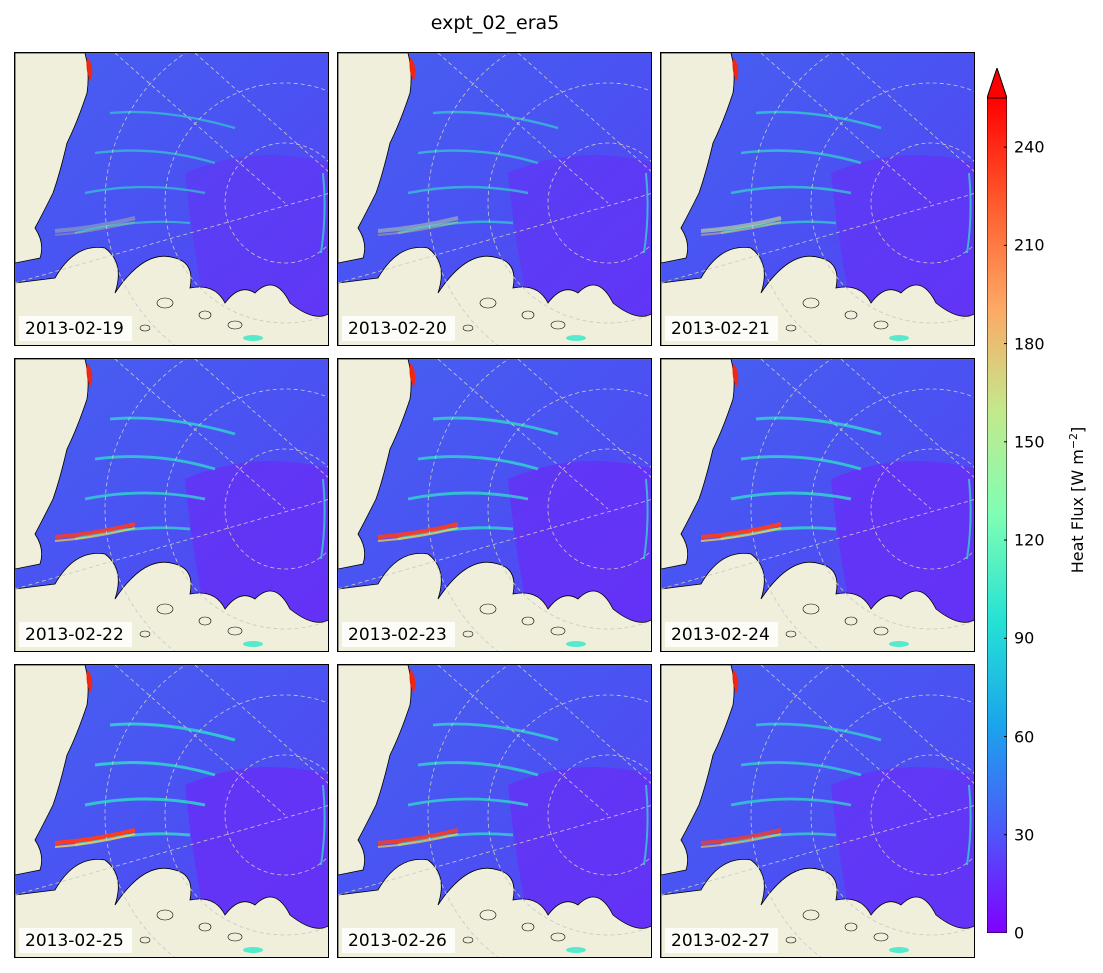 The image size is (1103, 973). What do you see at coordinates (1029, 540) in the screenshot?
I see `colorbar-tick-label: 120` at bounding box center [1029, 540].